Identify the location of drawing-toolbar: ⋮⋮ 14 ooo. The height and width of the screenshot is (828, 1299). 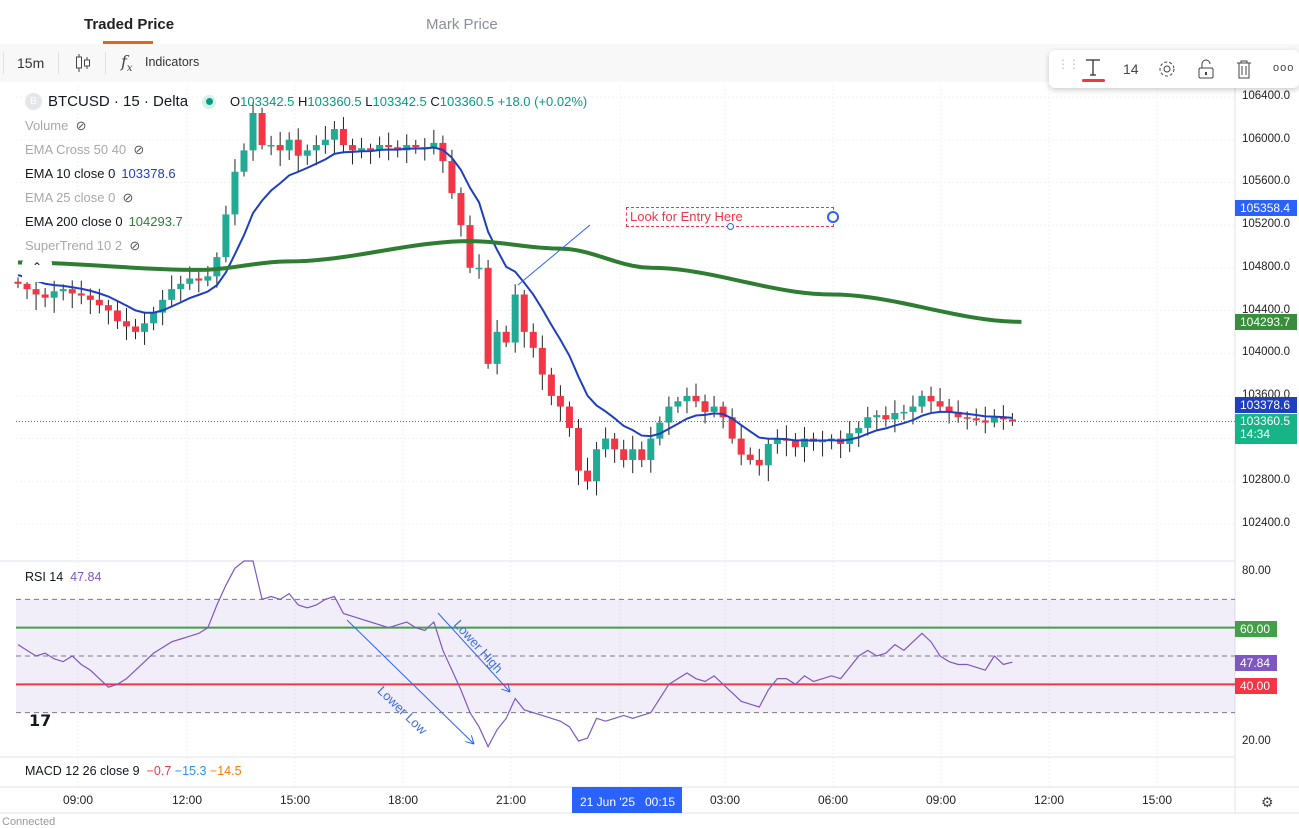
(1174, 69).